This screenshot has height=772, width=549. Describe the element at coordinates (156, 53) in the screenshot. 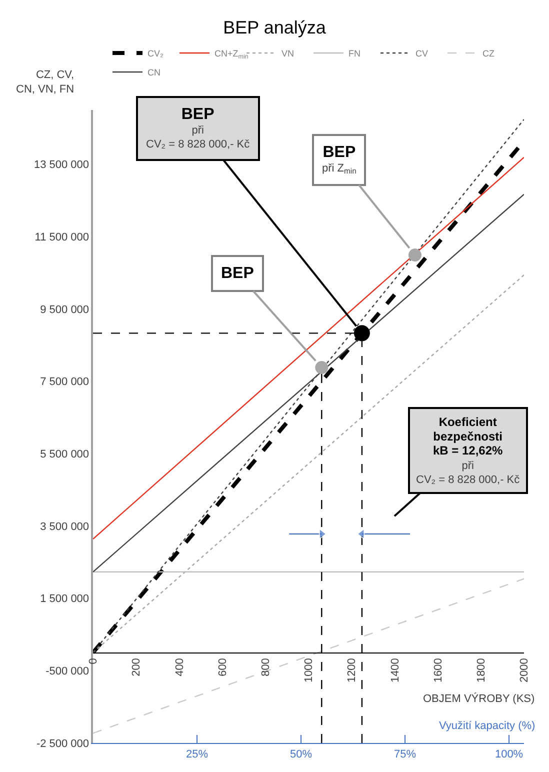

I see `legend-label: CV₂` at that location.